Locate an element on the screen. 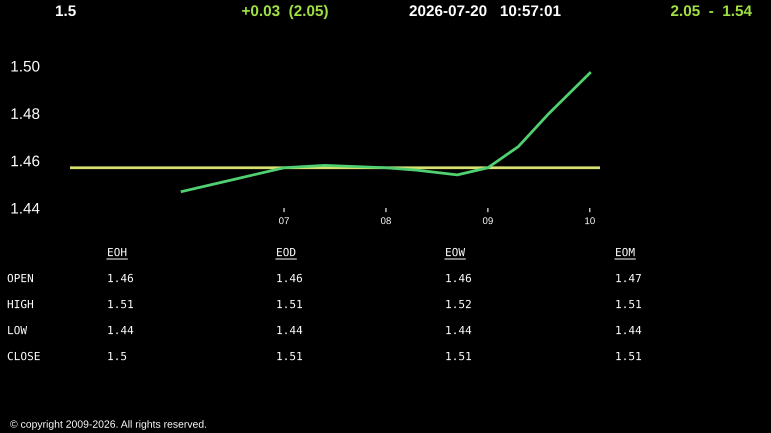  text: 2.05 - 1.54 is located at coordinates (711, 10).